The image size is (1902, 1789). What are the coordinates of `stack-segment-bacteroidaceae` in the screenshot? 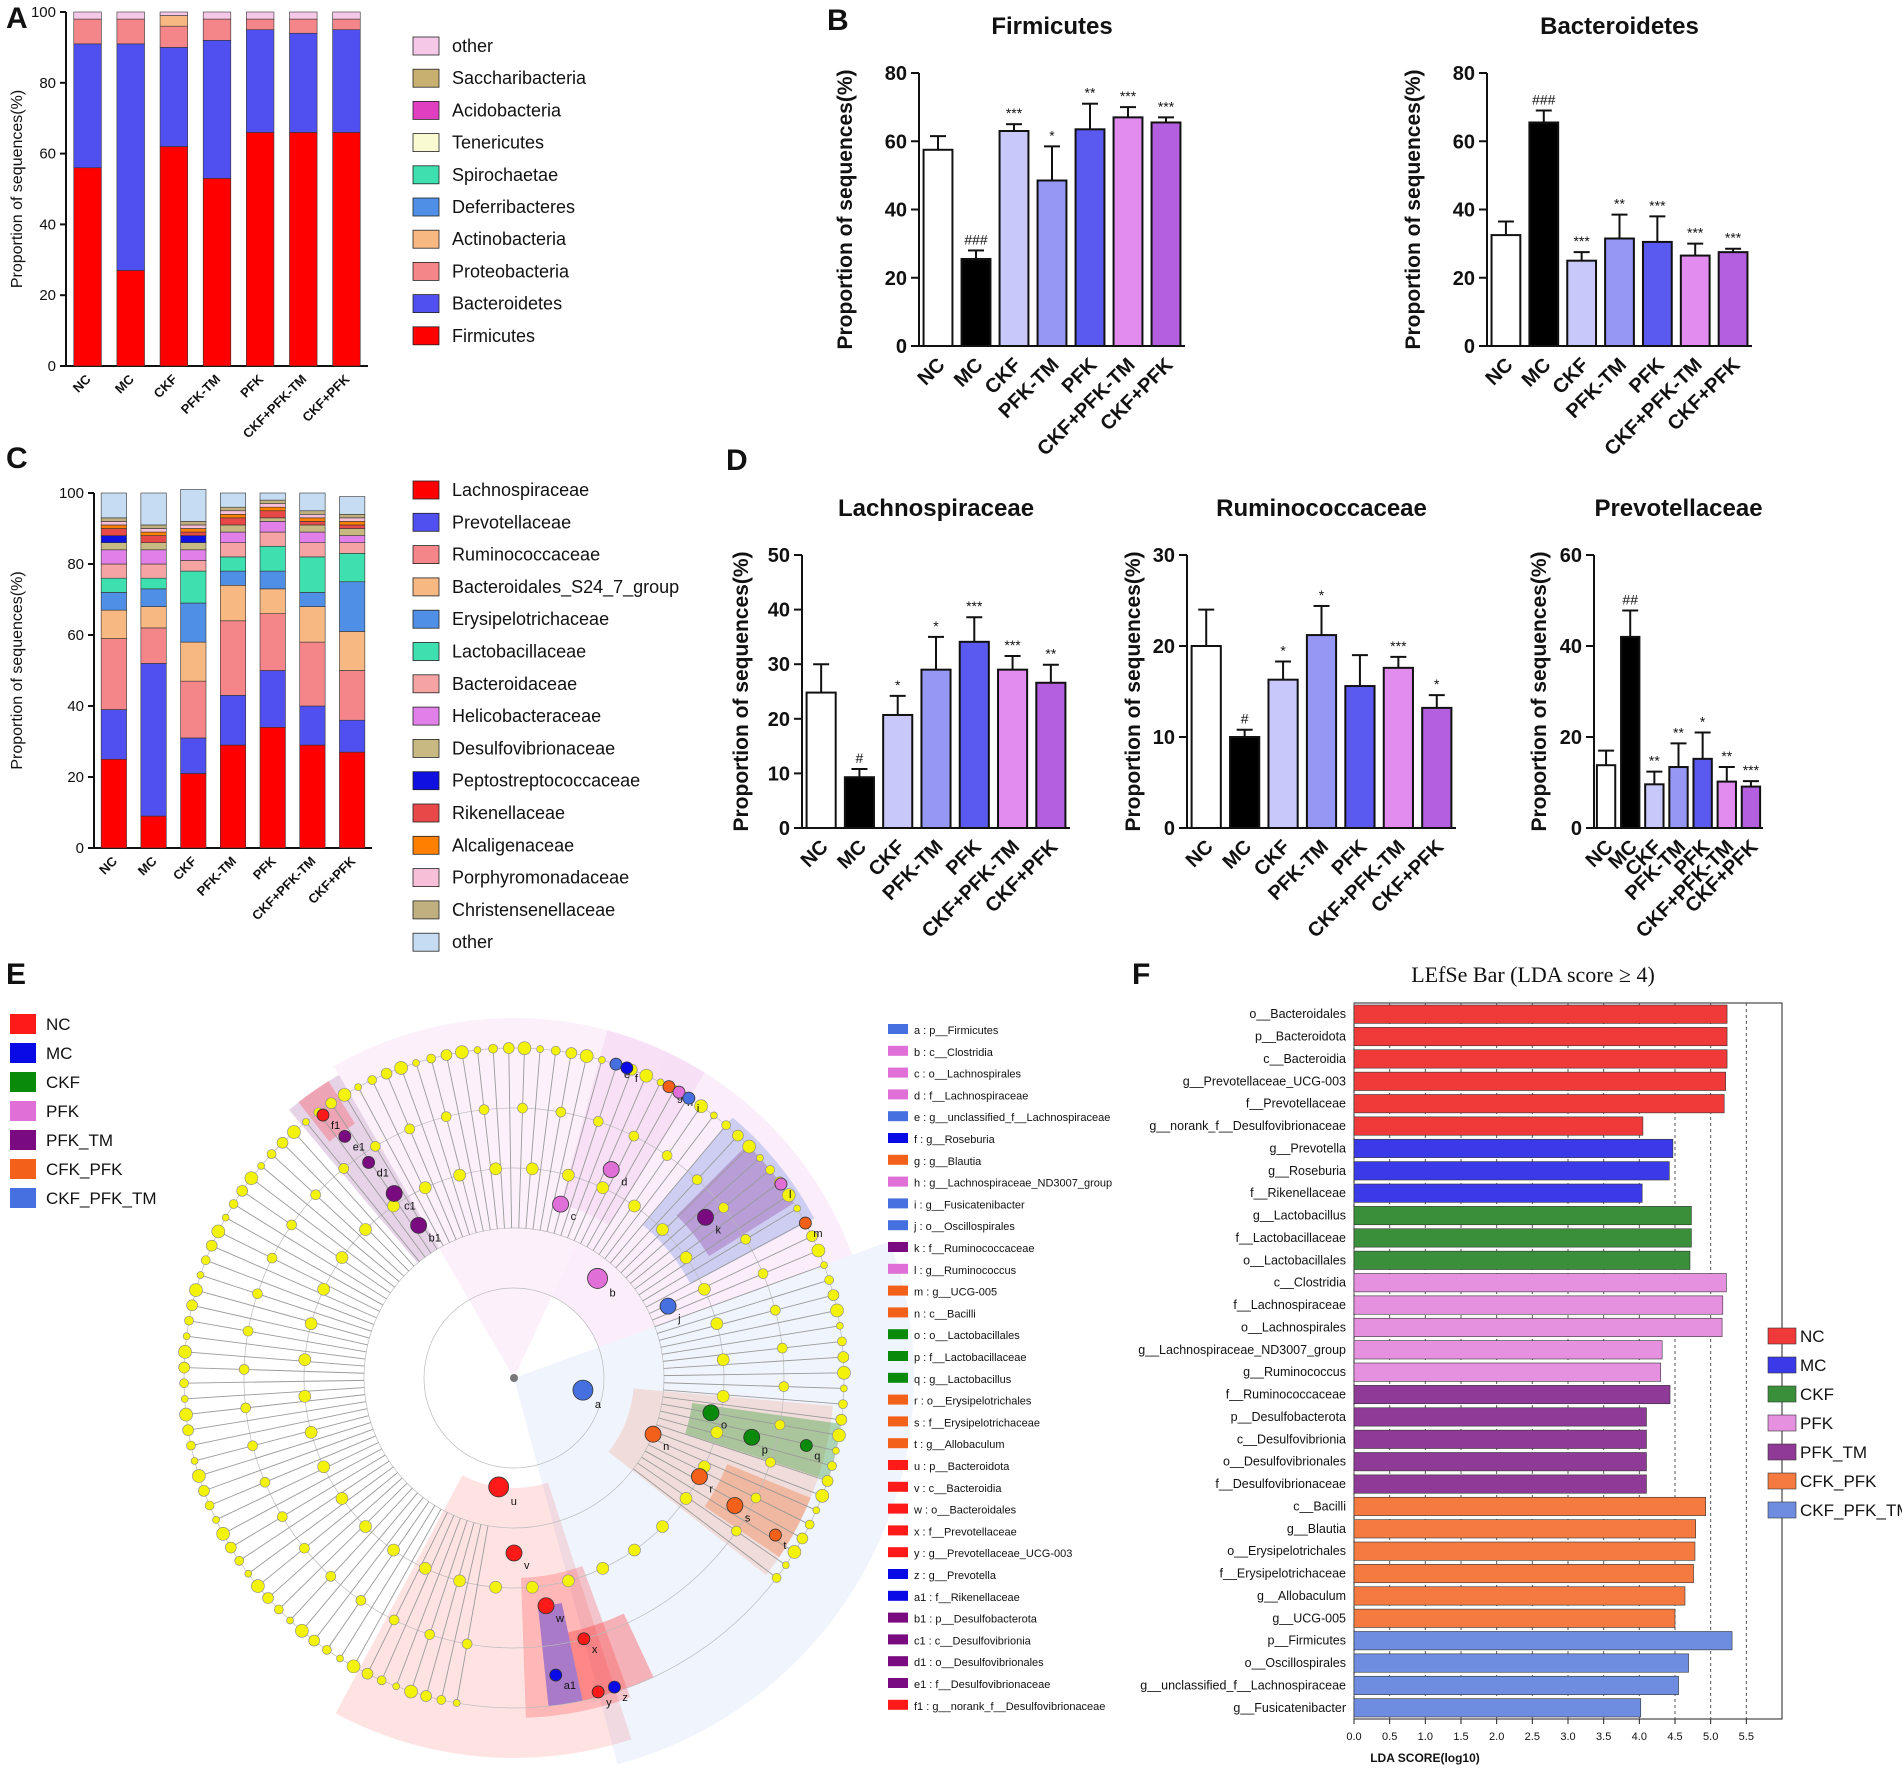 It's located at (113, 571).